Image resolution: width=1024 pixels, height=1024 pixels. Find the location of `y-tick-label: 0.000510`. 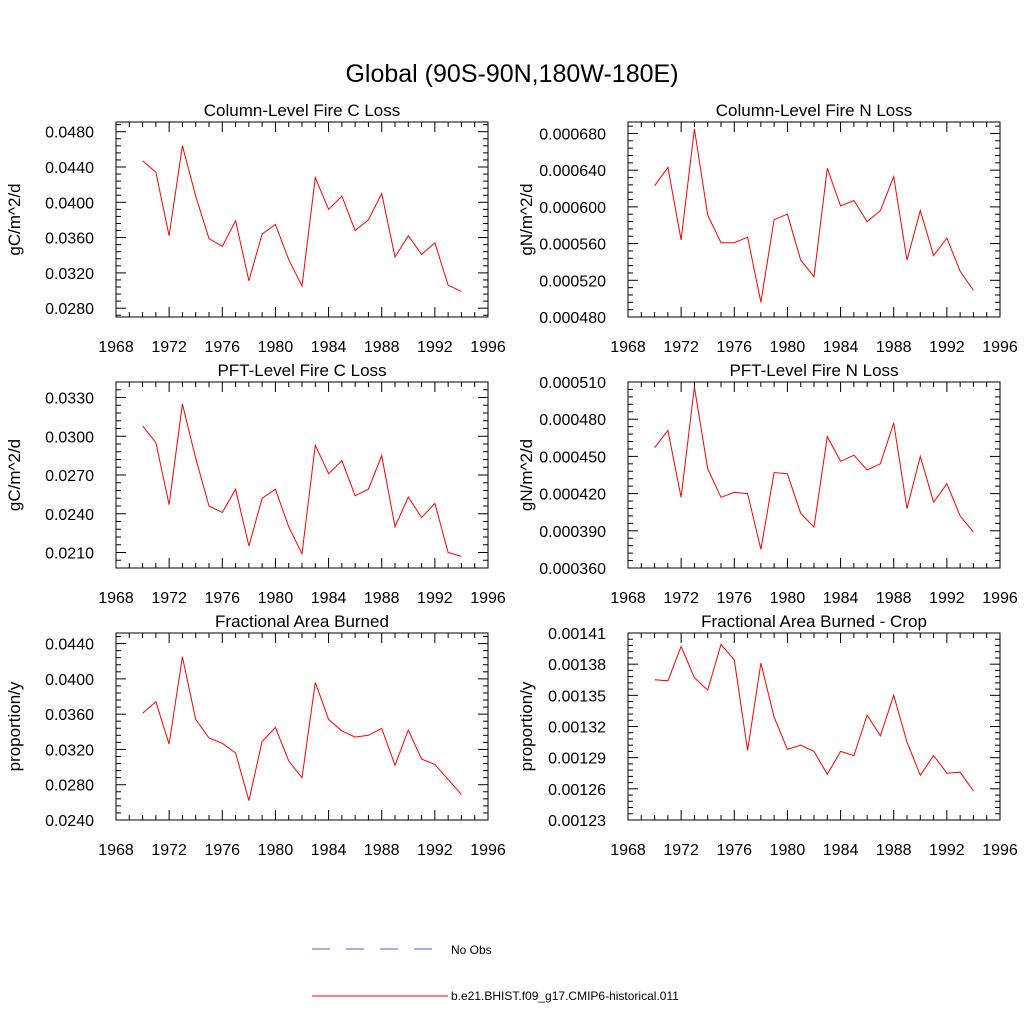

y-tick-label: 0.000510 is located at coordinates (572, 383).